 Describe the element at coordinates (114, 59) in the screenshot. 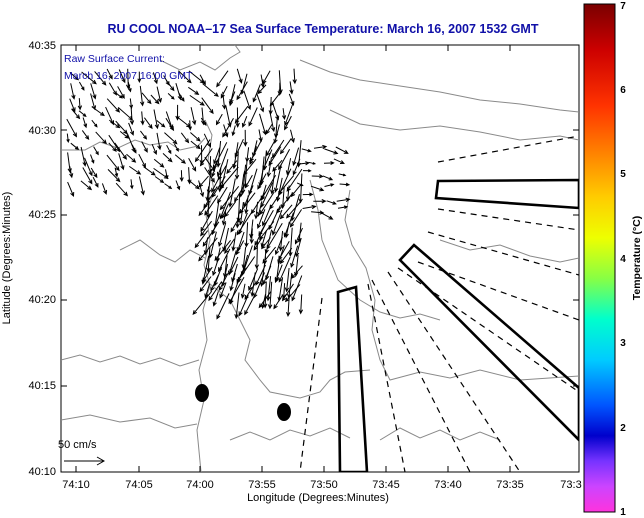

I see `current-legend-line1: Raw Surface Current:` at that location.